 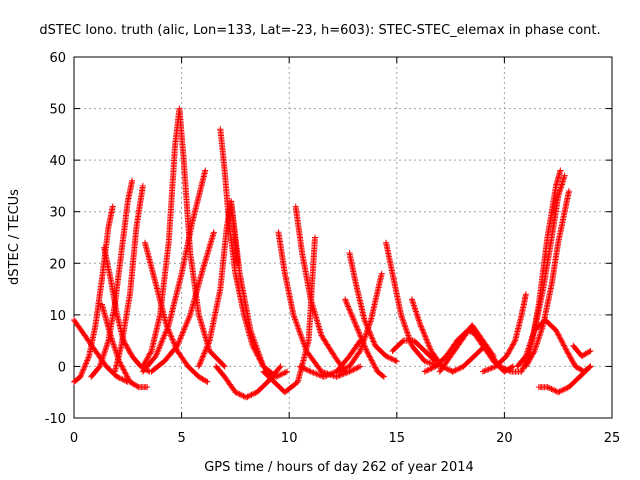 I want to click on series-arc24, so click(x=414, y=351).